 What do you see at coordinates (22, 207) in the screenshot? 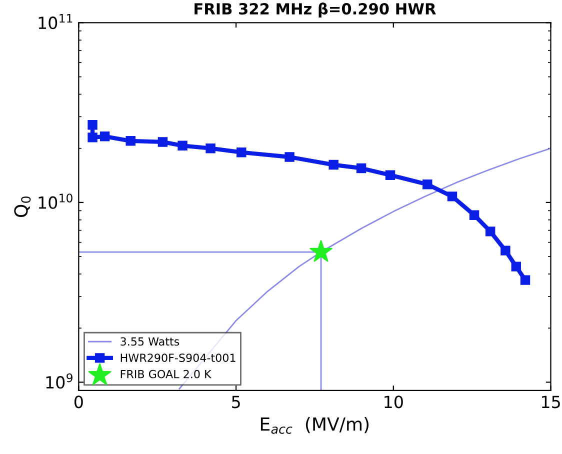
I see `y-axis-title: Q$_{0}$` at bounding box center [22, 207].